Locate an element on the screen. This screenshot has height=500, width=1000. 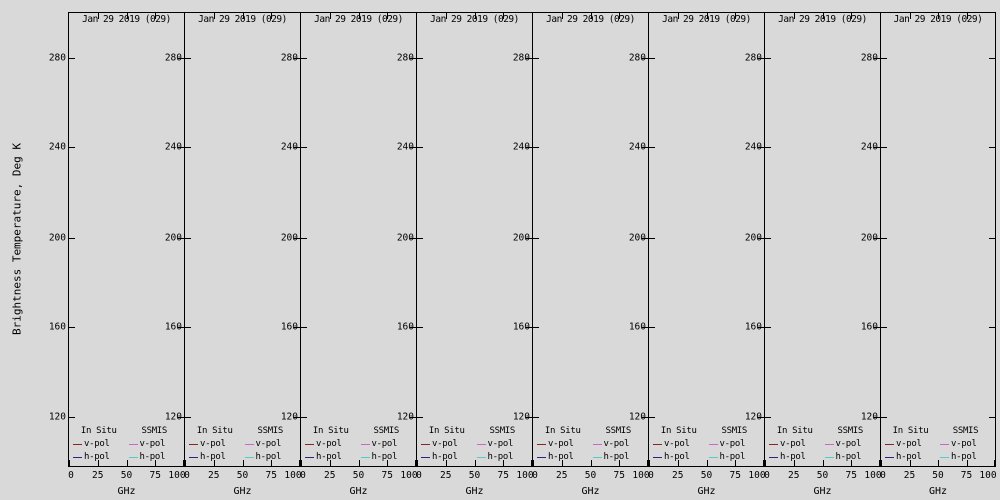
y-tick-label: 200 is located at coordinates (57, 238).